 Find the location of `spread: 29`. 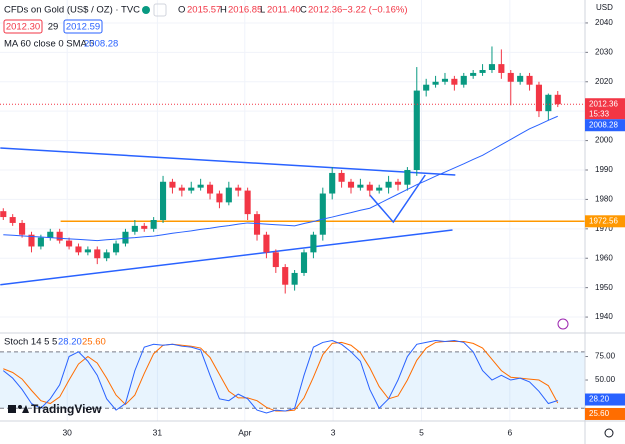

spread: 29 is located at coordinates (53, 27).